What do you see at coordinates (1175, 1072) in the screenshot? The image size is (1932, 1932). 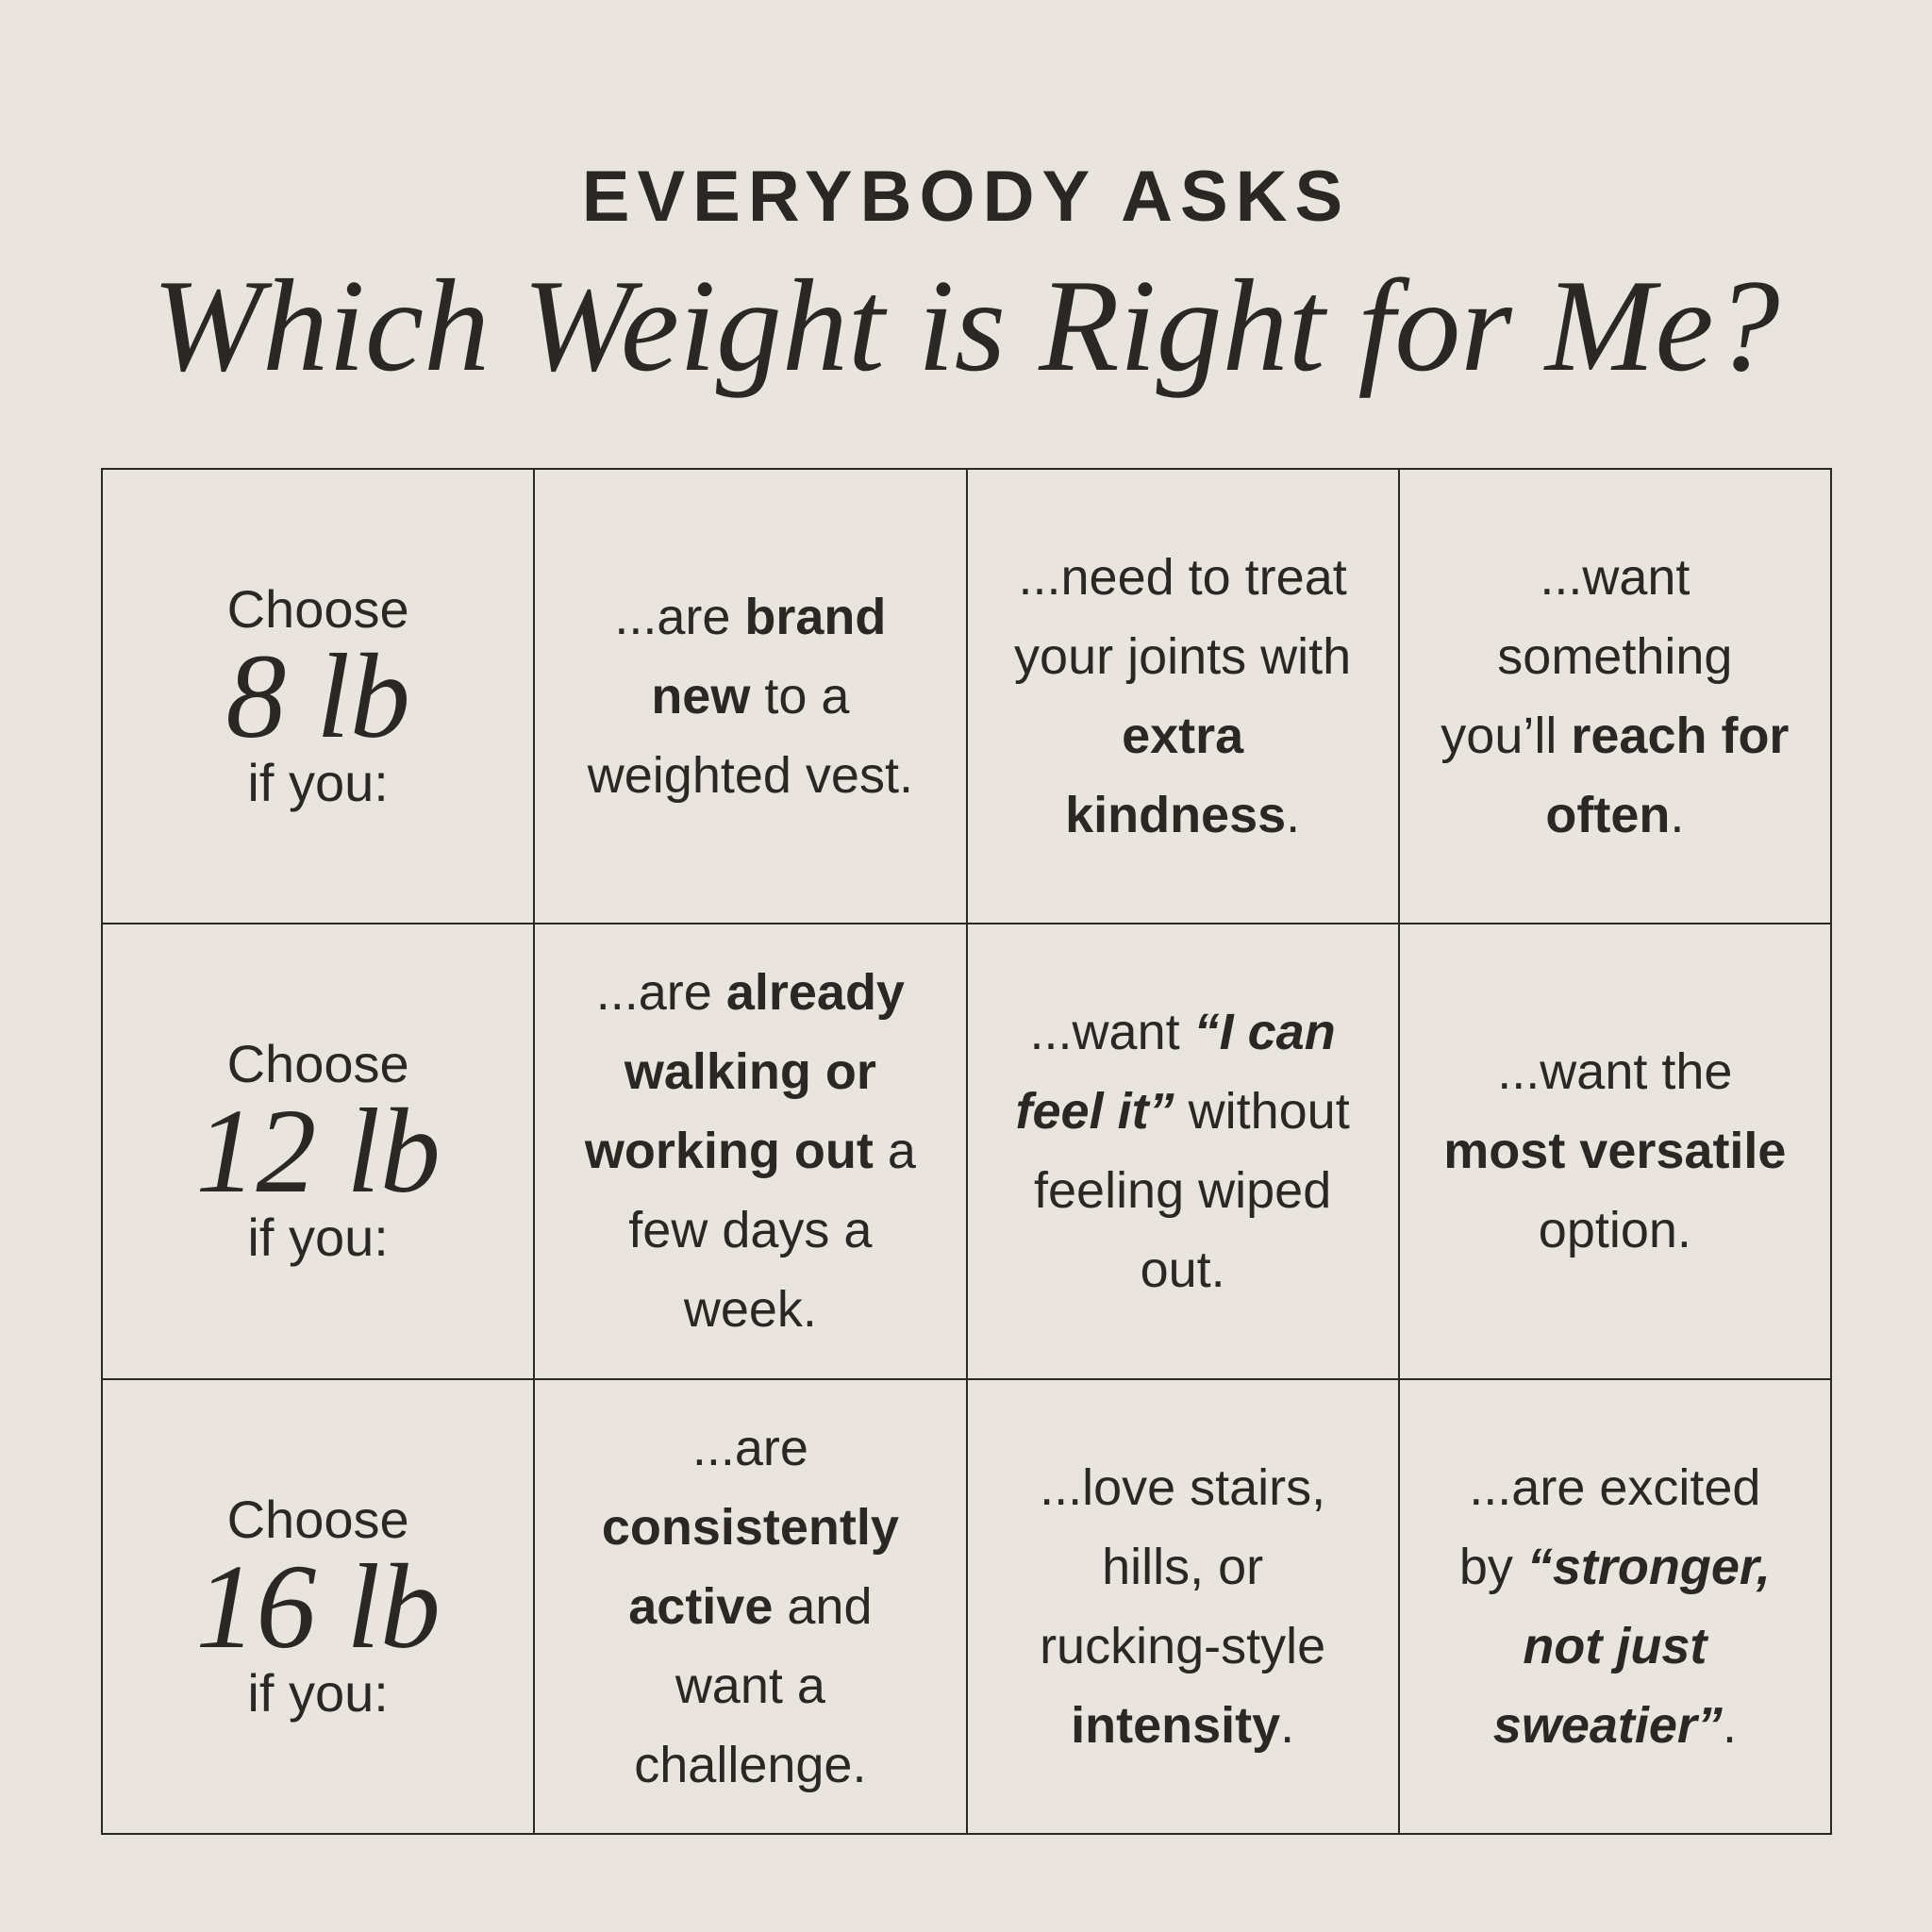 I see `text-run: “I can feel it”` at bounding box center [1175, 1072].